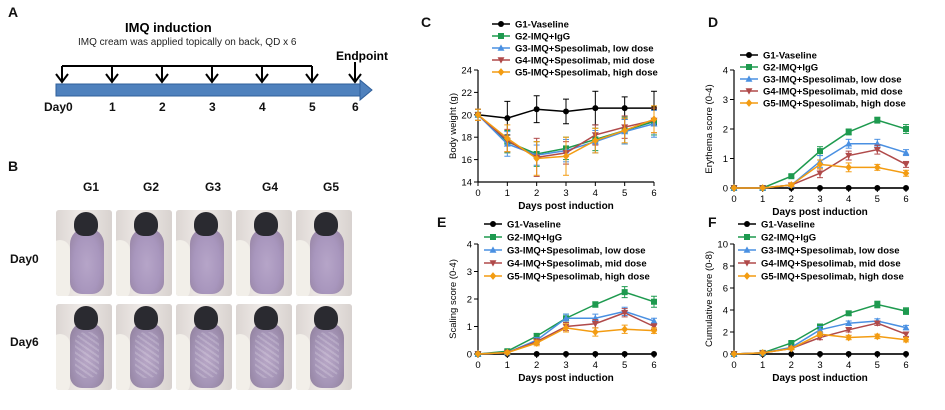 Image resolution: width=945 pixels, height=410 pixels. Describe the element at coordinates (213, 187) in the screenshot. I see `group-label: G3` at that location.